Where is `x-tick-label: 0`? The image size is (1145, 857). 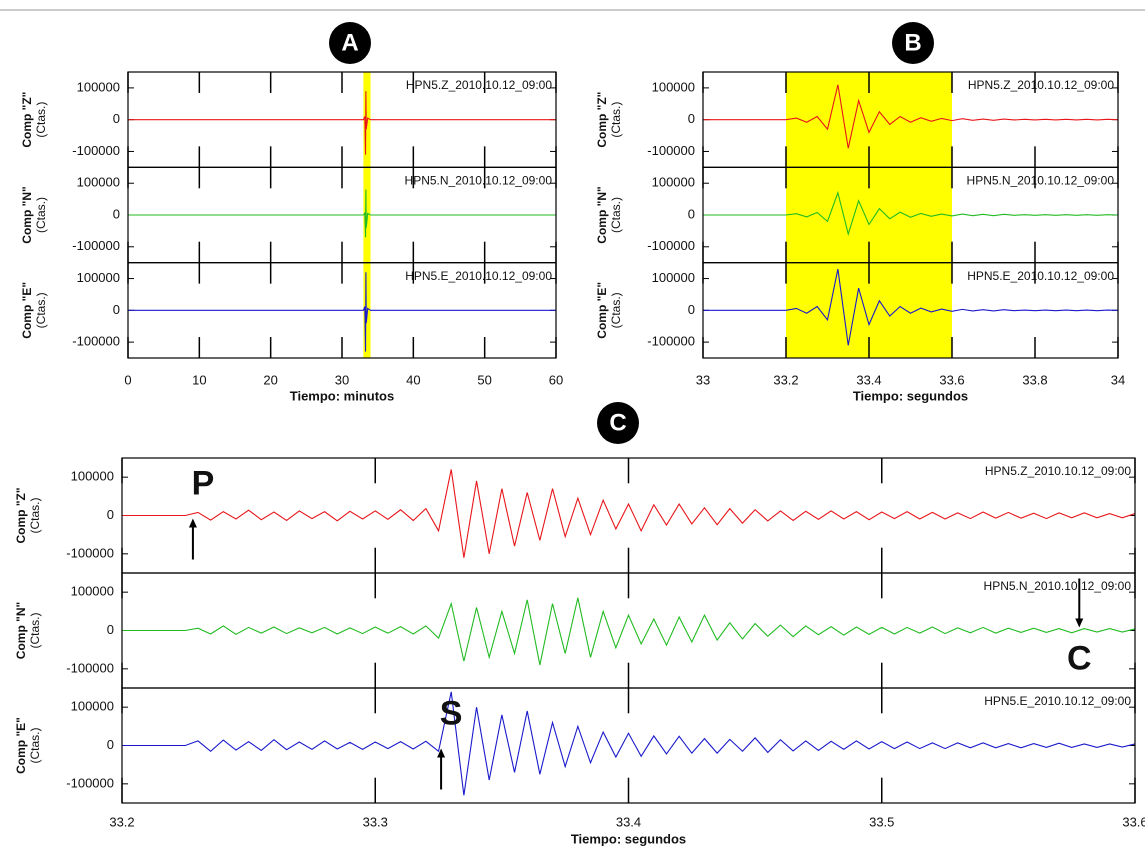 x-tick-label: 0 is located at coordinates (127, 379).